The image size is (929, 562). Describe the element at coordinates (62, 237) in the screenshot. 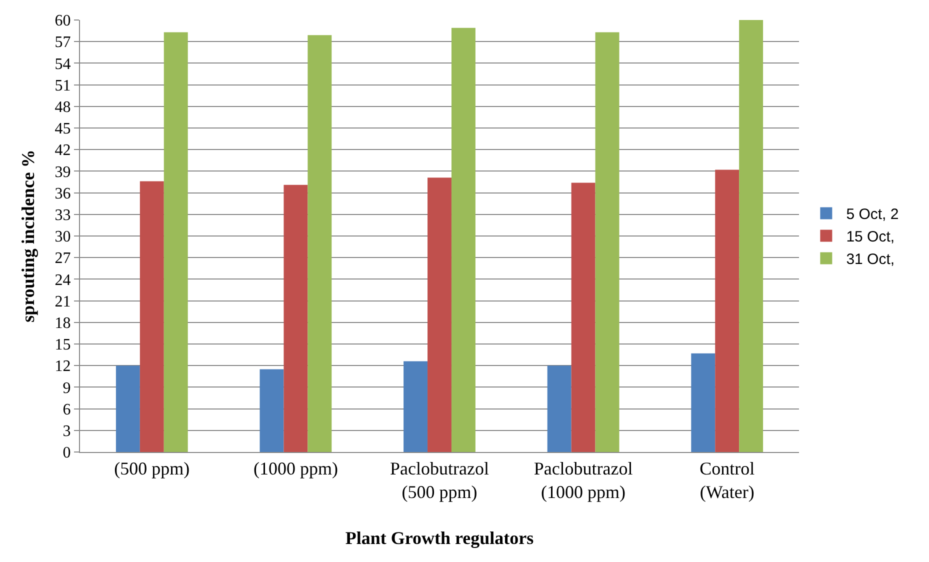

I see `y-tick-label: 30` at that location.